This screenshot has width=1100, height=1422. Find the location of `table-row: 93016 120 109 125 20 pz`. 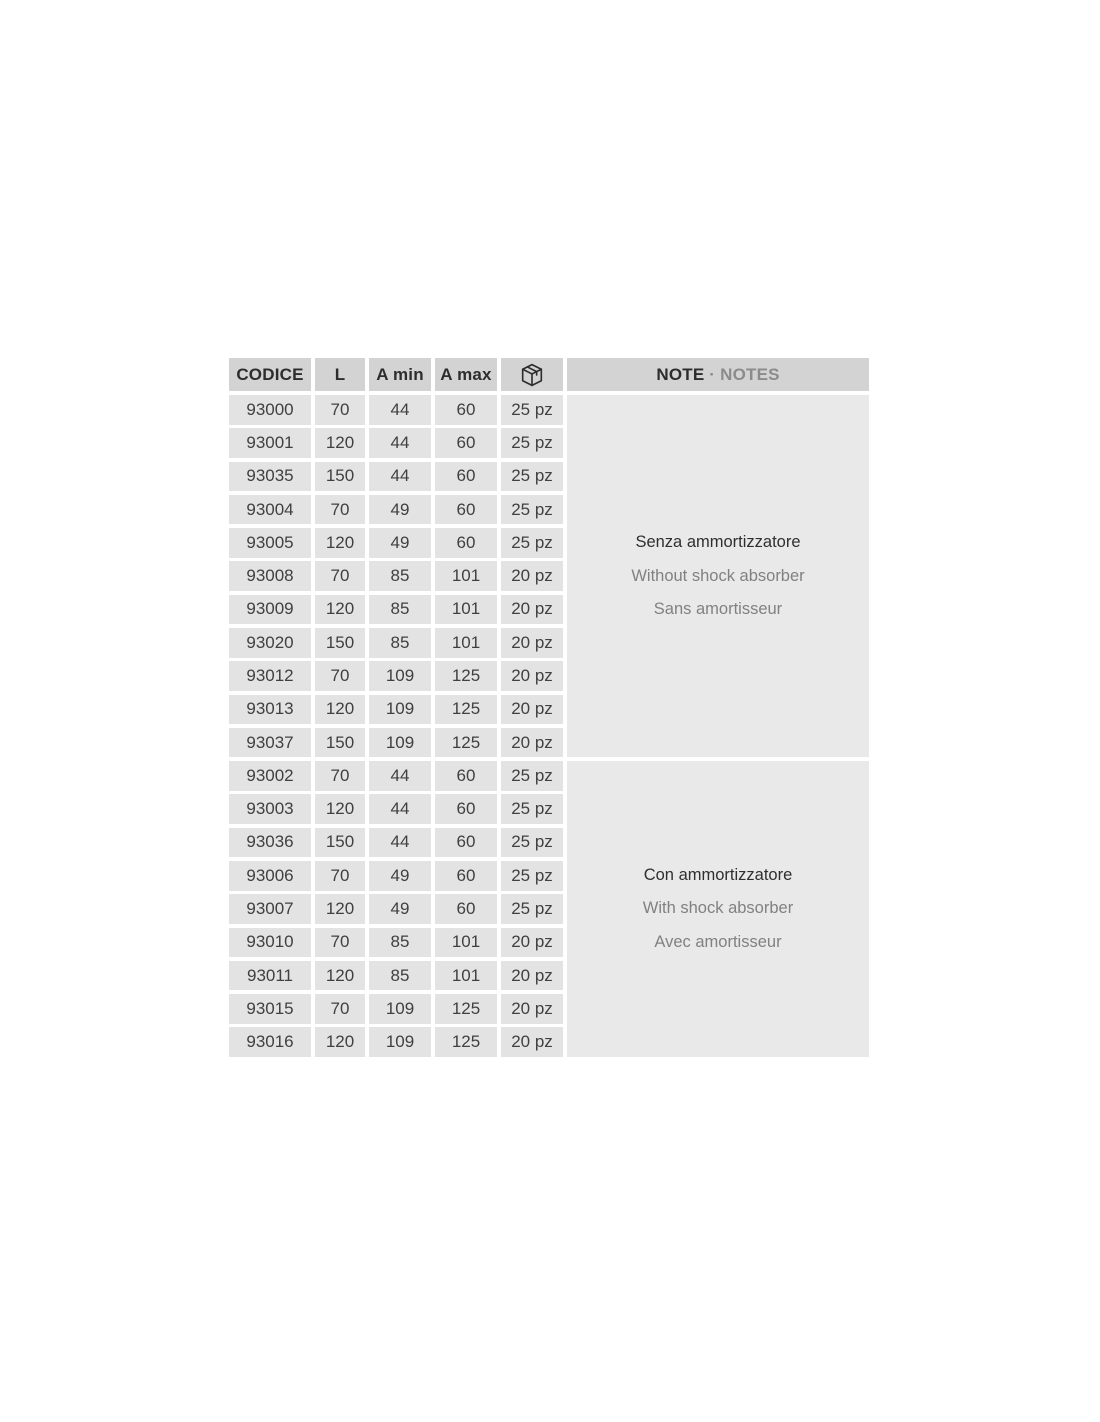

table-row: 93016 120 109 125 20 pz is located at coordinates (396, 1042).